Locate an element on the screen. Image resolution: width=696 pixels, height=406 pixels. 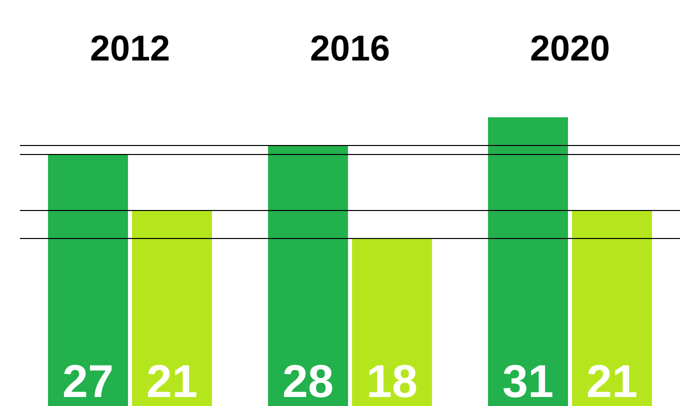
x-tick-label: 2016 is located at coordinates (350, 48).